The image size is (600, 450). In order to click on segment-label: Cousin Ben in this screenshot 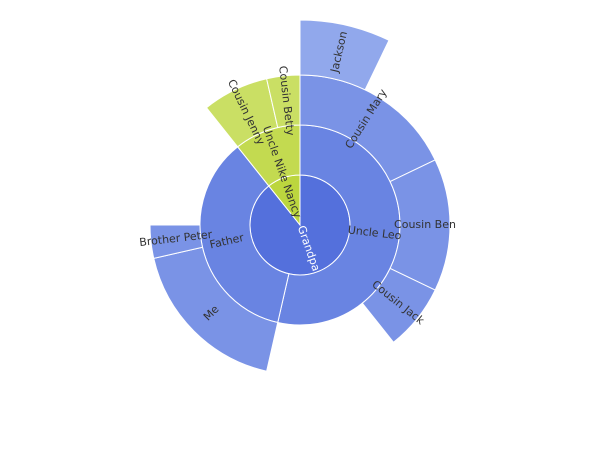, I will do `click(425, 224)`.